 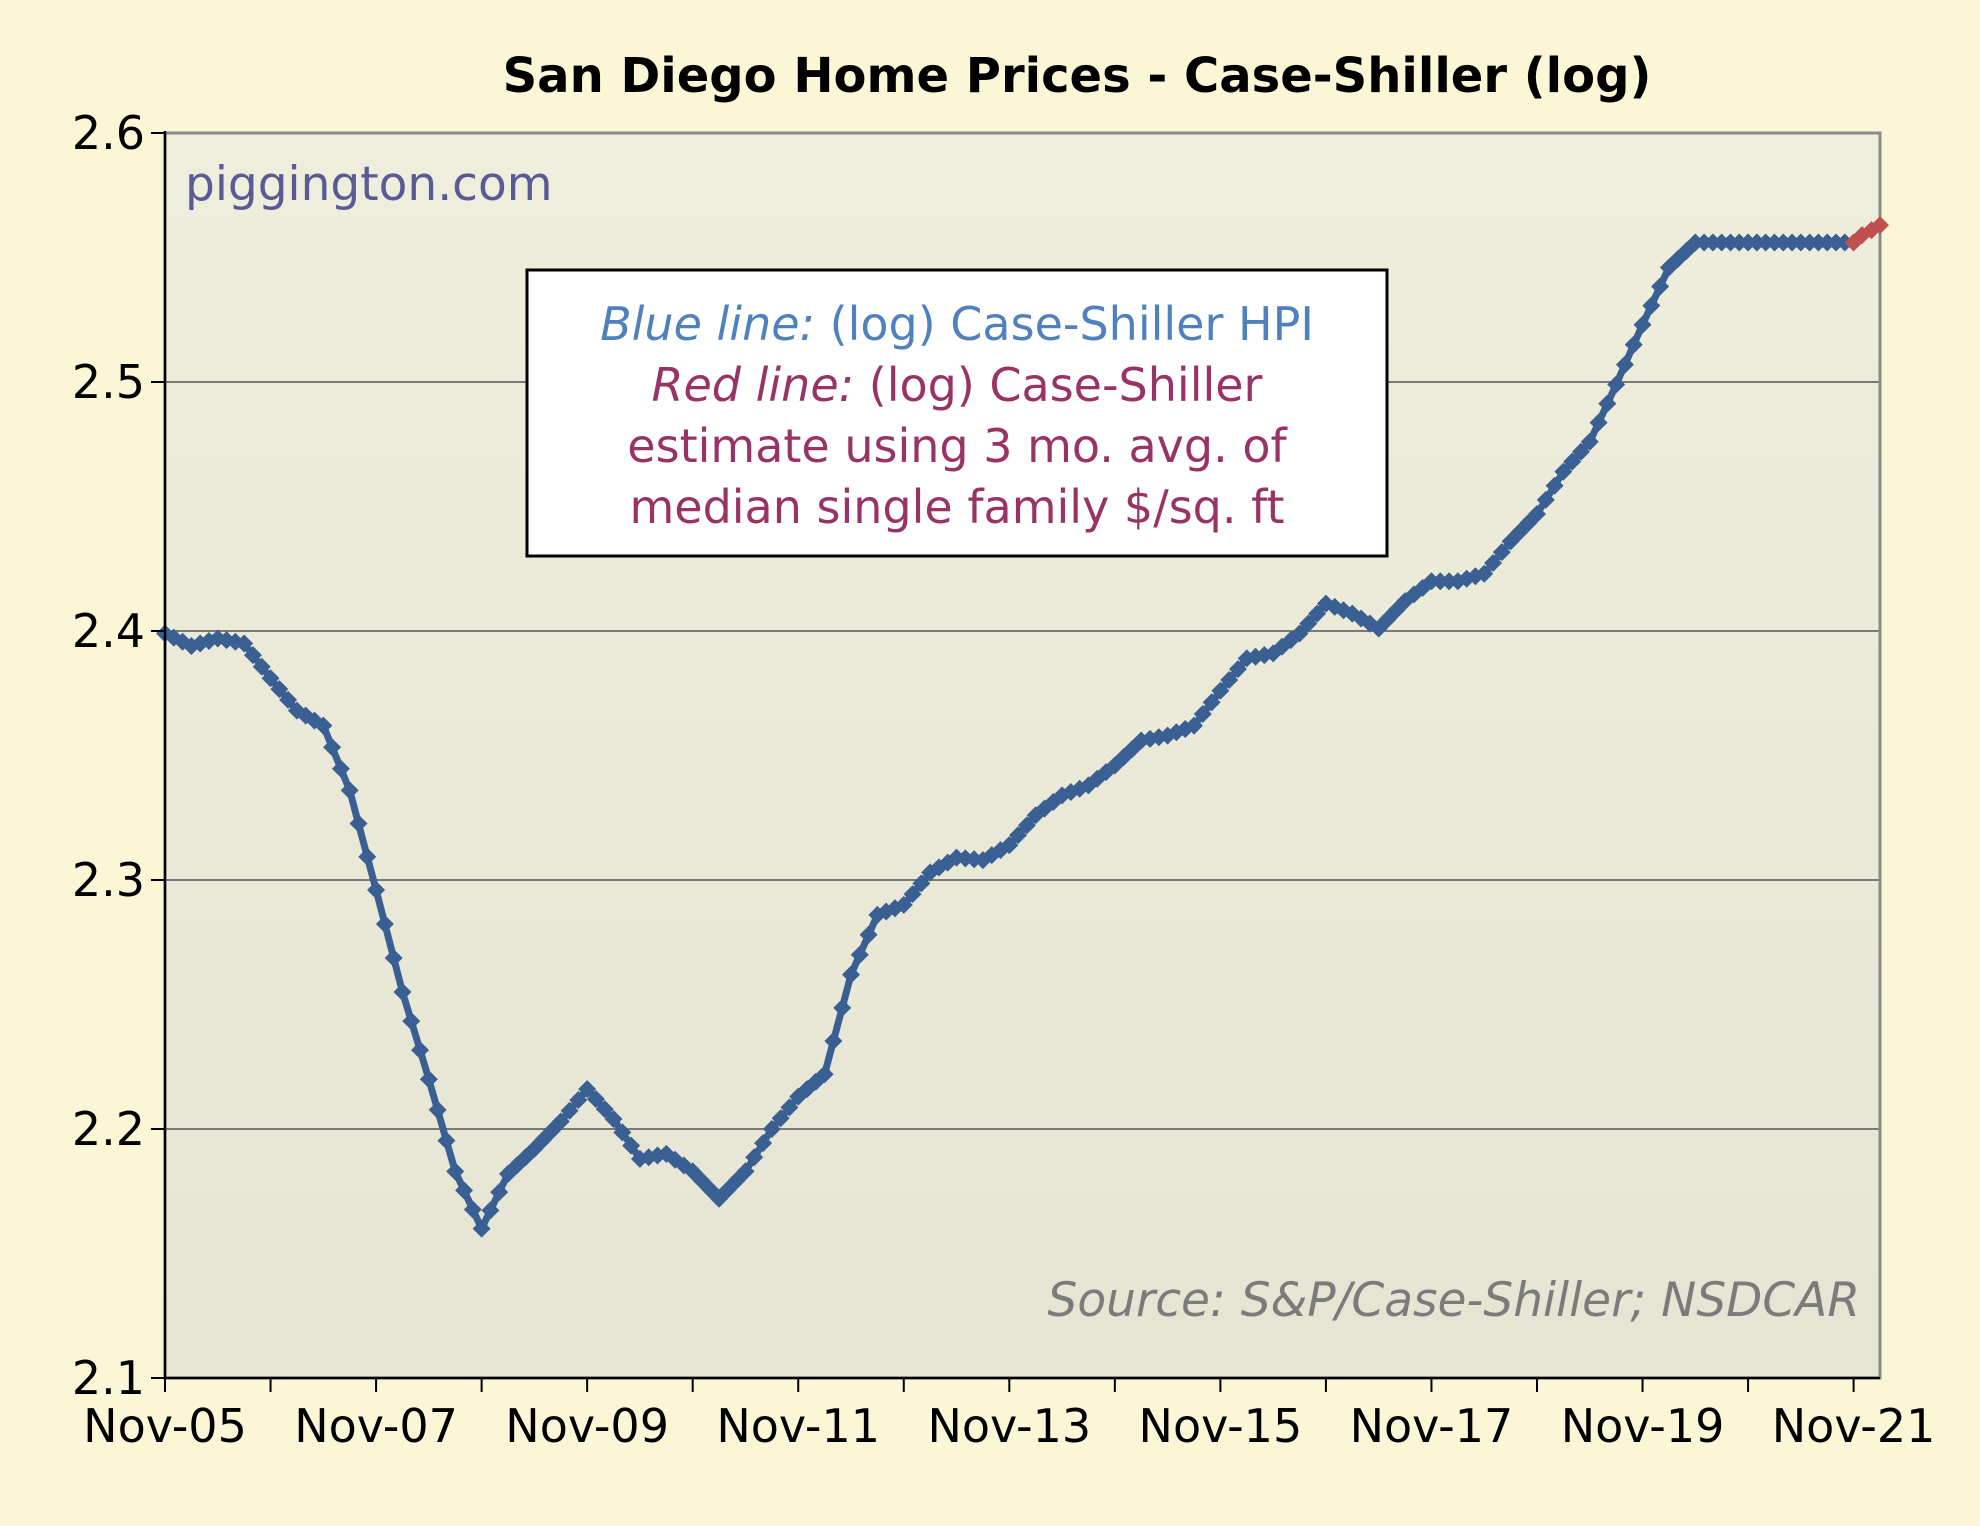 I want to click on legend-line-4: median single family $/sq. ft, so click(x=956, y=507).